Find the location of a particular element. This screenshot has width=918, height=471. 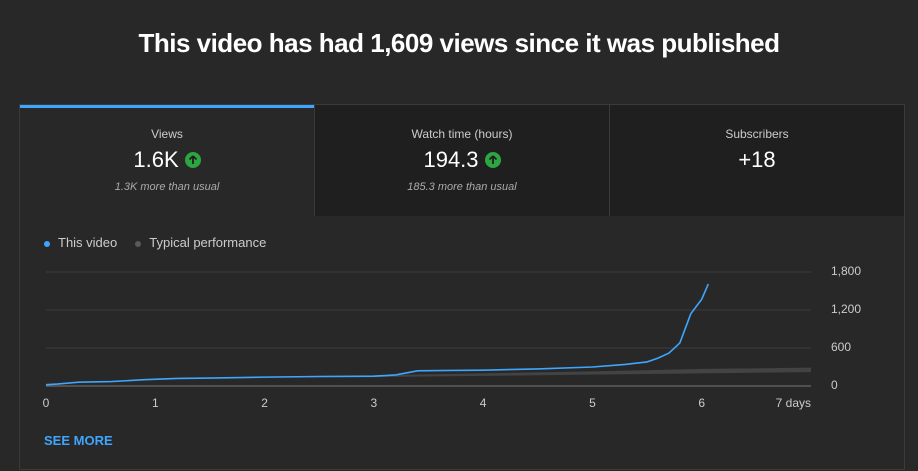

metric-value: 1.6K is located at coordinates (156, 159).